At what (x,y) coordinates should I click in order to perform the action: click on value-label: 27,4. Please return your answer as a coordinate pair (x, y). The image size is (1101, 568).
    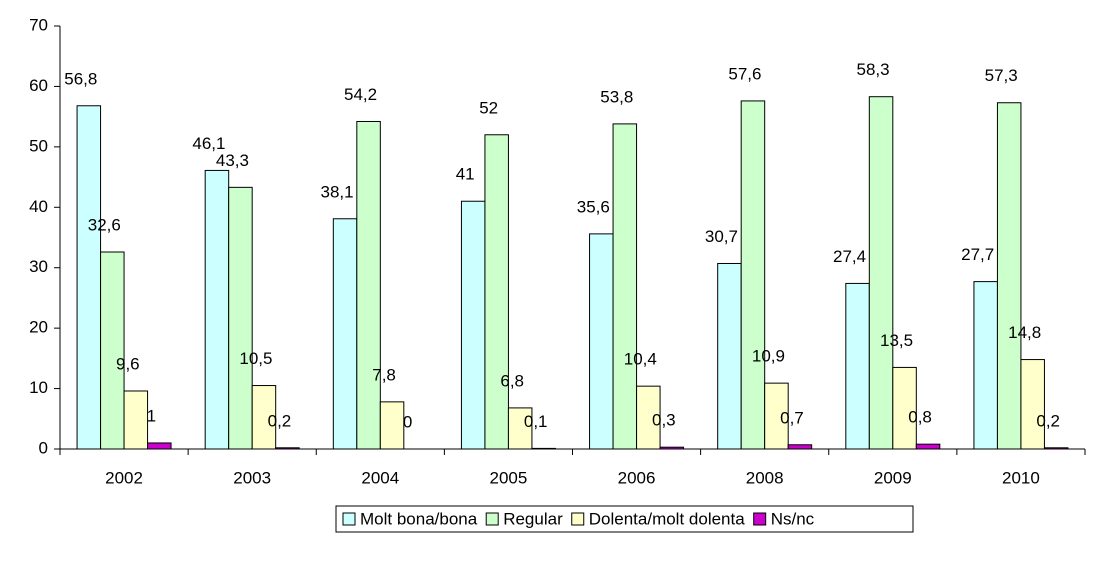
    Looking at the image, I should click on (849, 256).